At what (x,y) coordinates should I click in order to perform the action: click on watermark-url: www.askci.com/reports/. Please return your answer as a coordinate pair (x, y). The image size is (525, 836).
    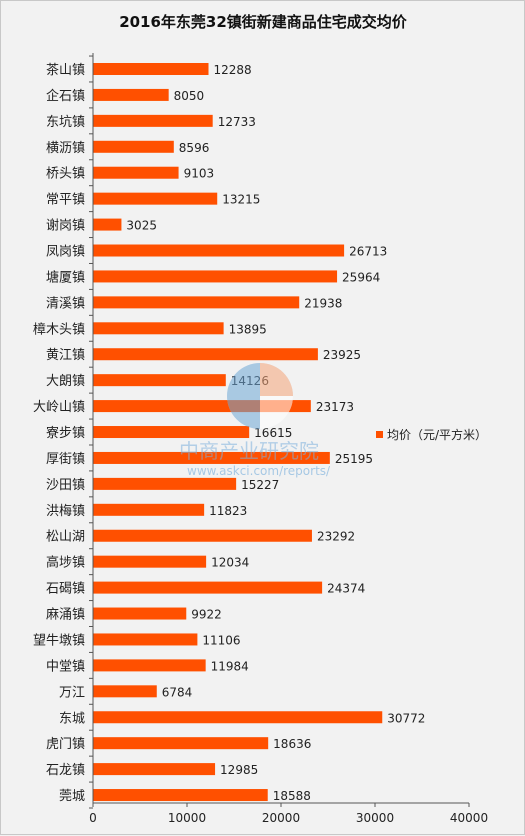
    Looking at the image, I should click on (259, 471).